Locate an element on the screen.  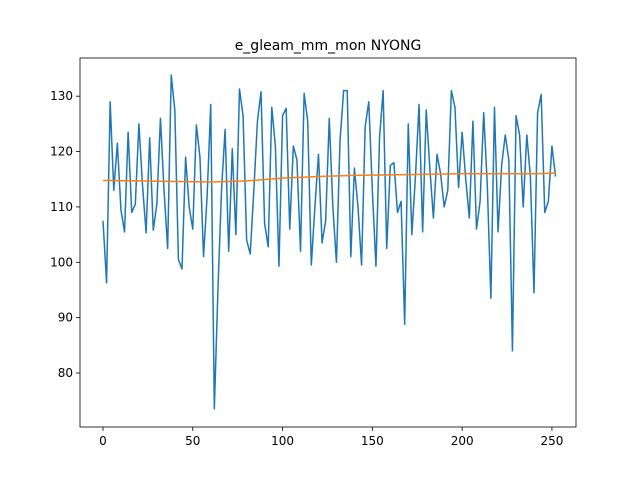
x-tick-label: 200 is located at coordinates (462, 441).